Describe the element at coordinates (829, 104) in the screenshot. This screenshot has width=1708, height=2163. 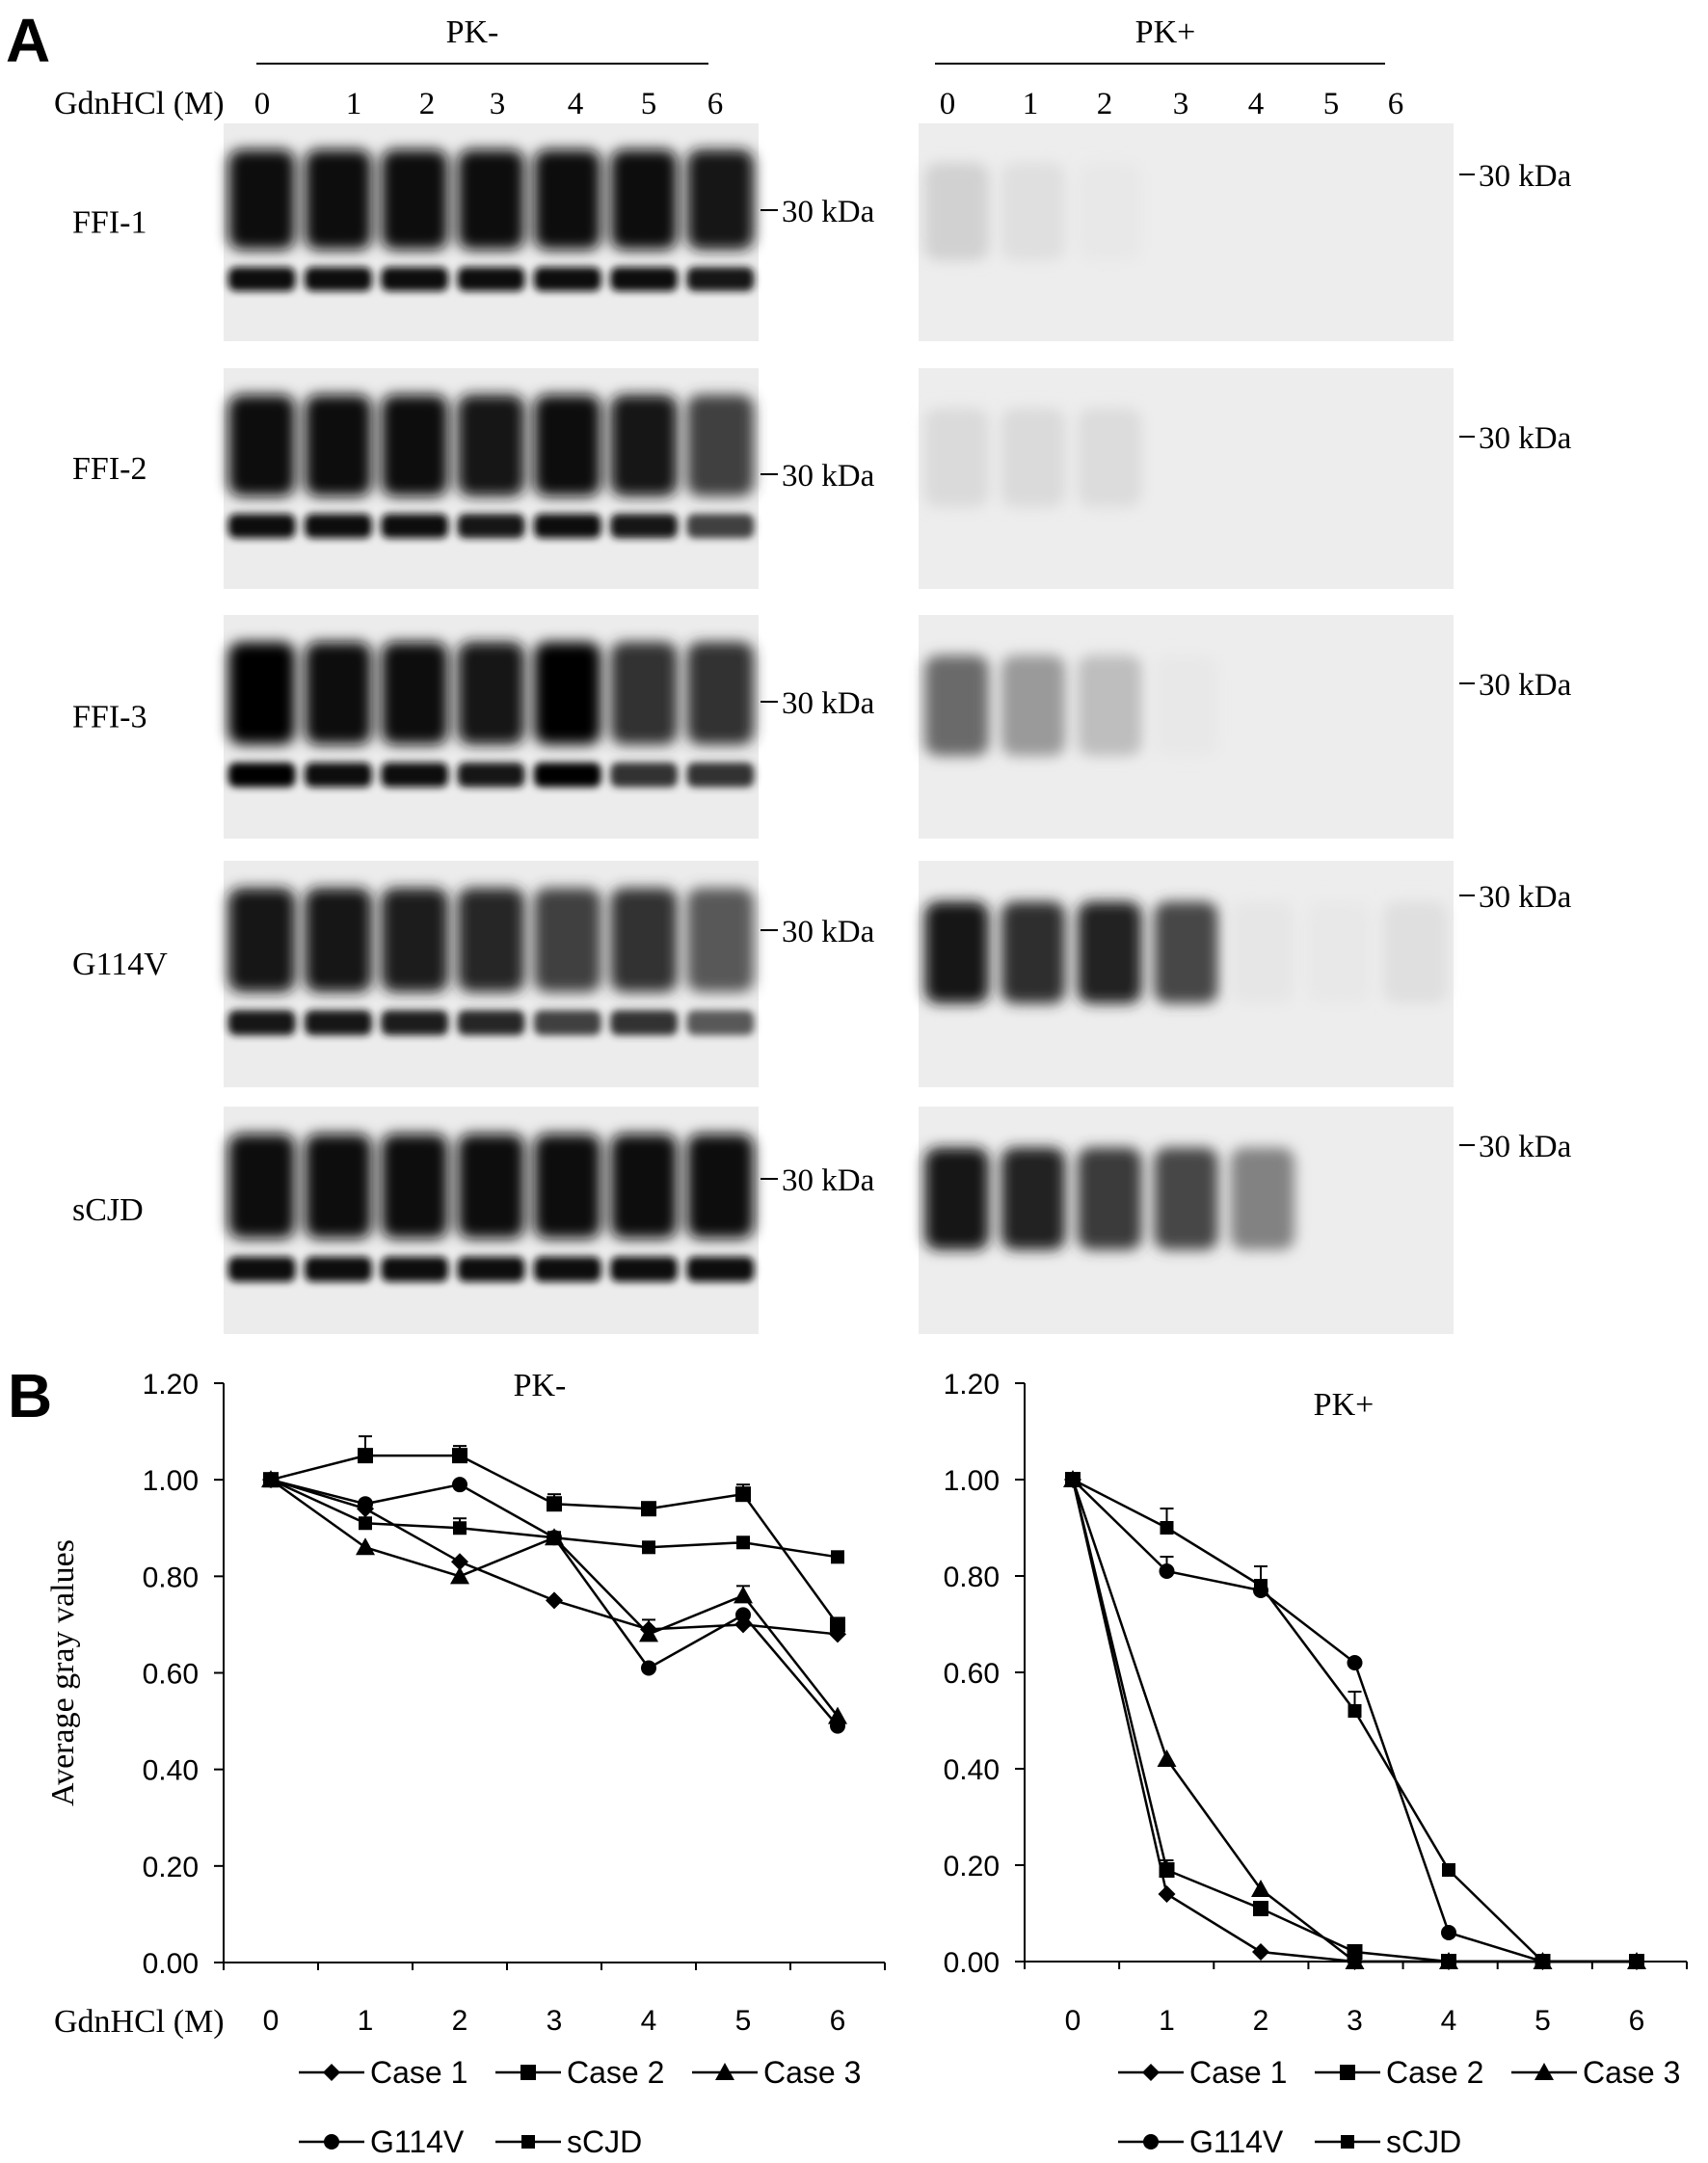
I see `lane-labels: 0 0 1 1 2 2 3 3 4 4 5 5 6 6` at that location.